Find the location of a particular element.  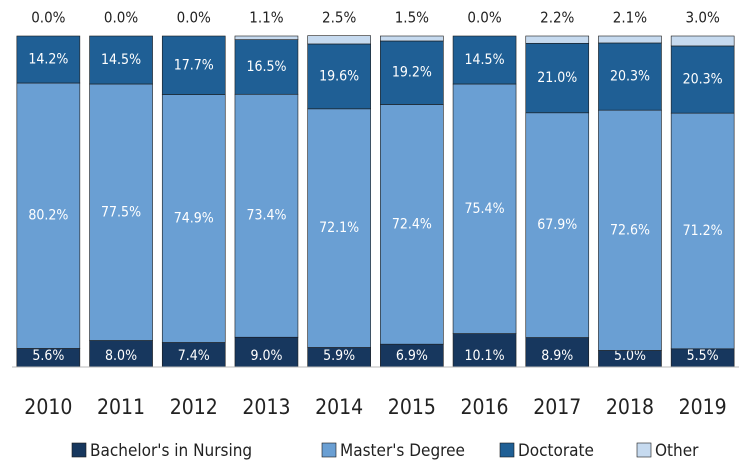

value-label: 73.4% is located at coordinates (266, 216).